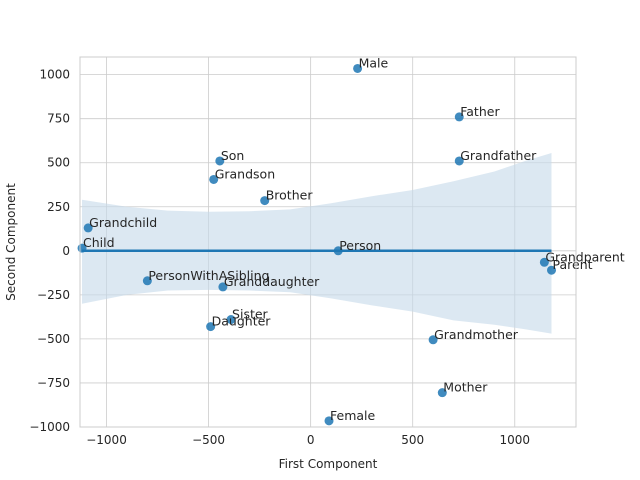 The width and height of the screenshot is (640, 480). What do you see at coordinates (514, 440) in the screenshot?
I see `x-tick-label: 1000` at bounding box center [514, 440].